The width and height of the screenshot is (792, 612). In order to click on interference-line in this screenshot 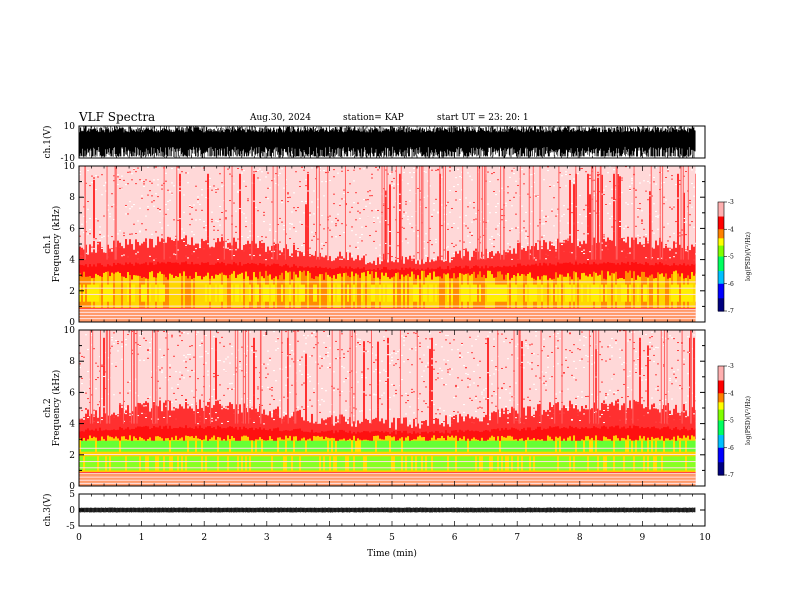, I will do `click(387, 306)`.